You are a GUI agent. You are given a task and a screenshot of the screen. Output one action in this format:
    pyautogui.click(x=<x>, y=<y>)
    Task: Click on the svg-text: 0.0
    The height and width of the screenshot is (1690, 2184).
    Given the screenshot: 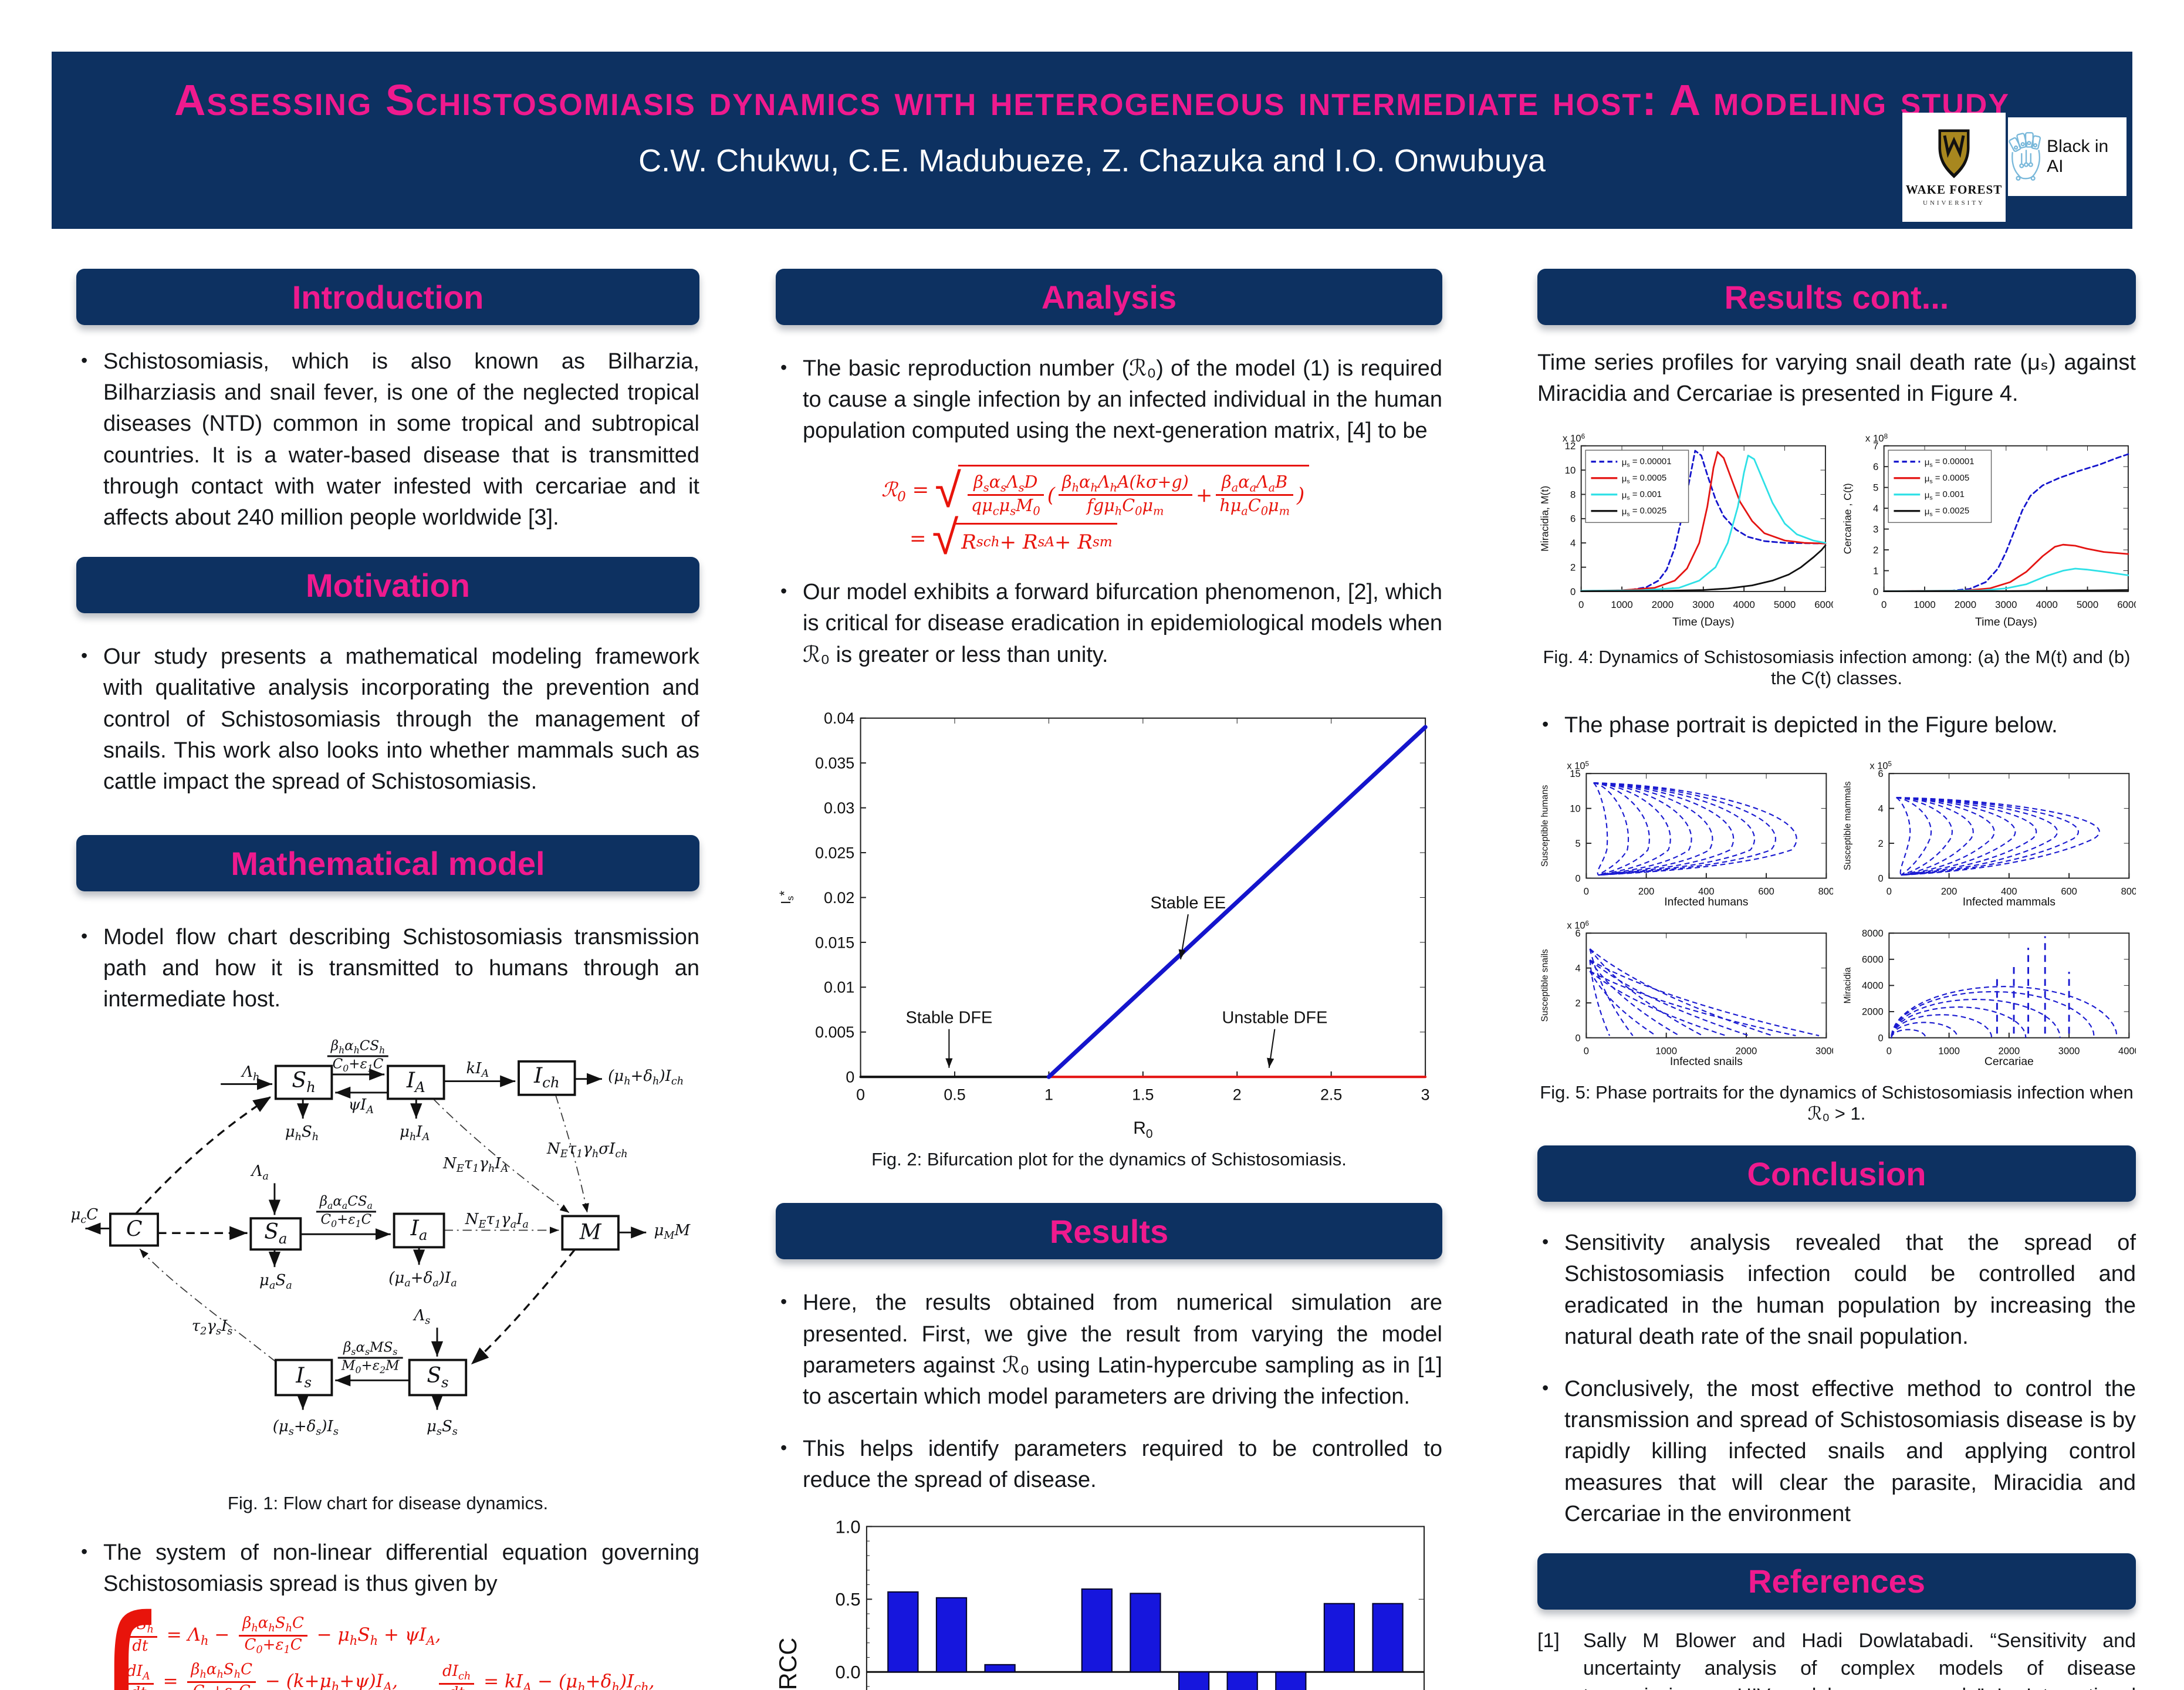 What is the action you would take?
    pyautogui.click(x=848, y=1672)
    